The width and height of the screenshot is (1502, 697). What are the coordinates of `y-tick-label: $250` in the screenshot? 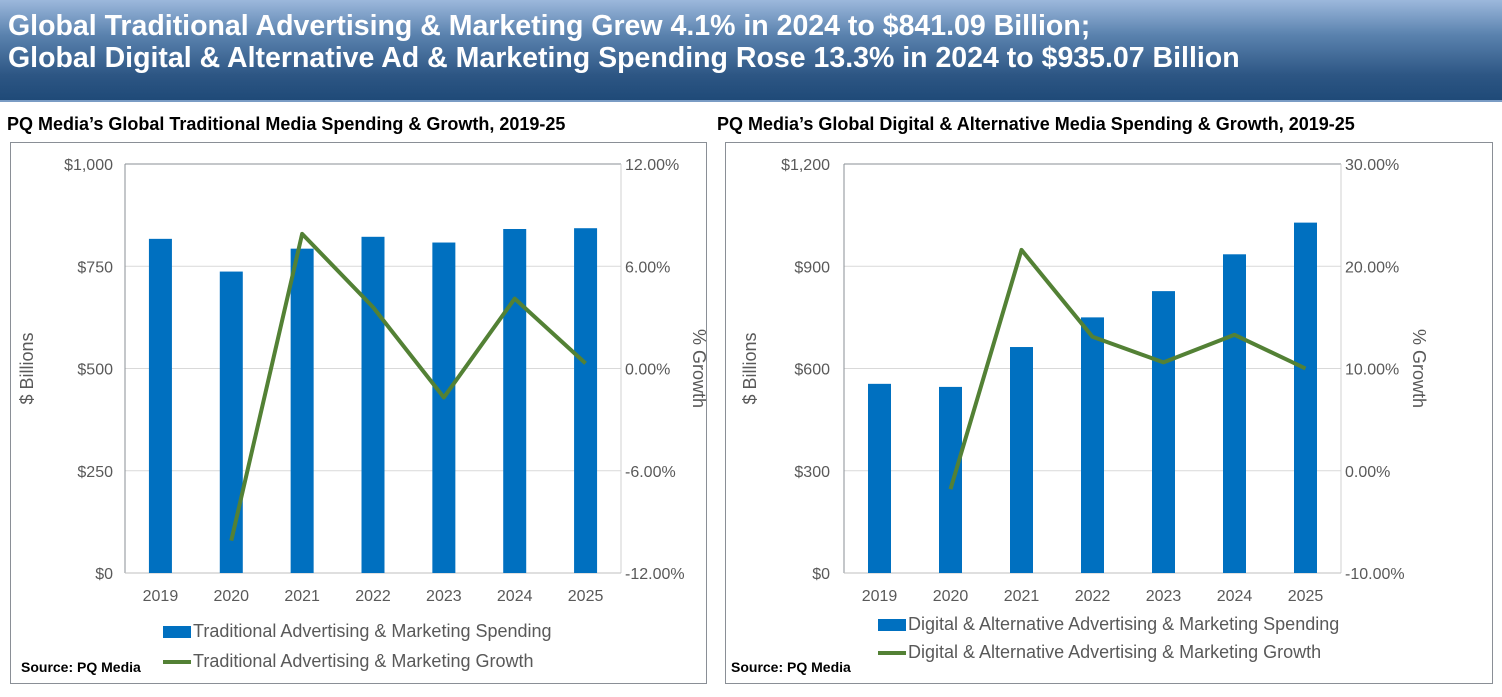 It's located at (95, 472).